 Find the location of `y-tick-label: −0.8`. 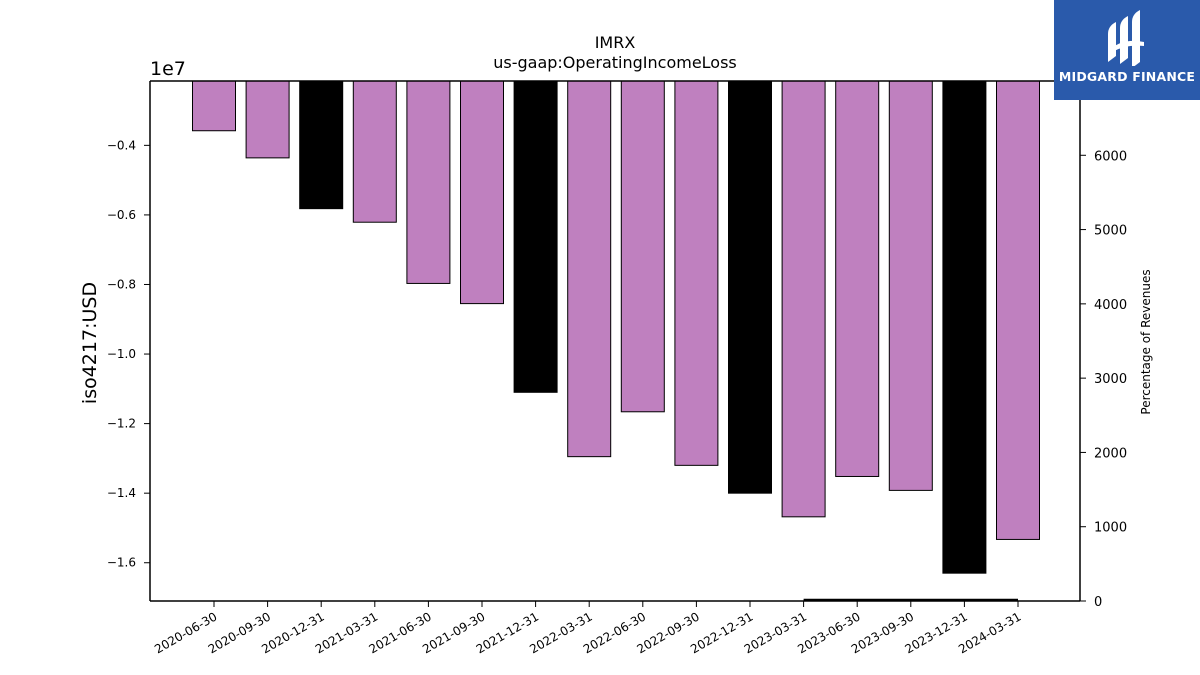

y-tick-label: −0.8 is located at coordinates (121, 284).